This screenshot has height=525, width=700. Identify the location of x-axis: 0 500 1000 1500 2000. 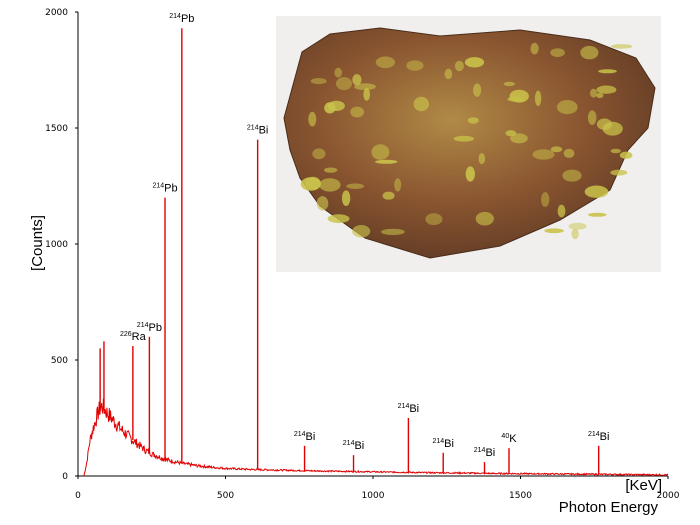
(377, 488).